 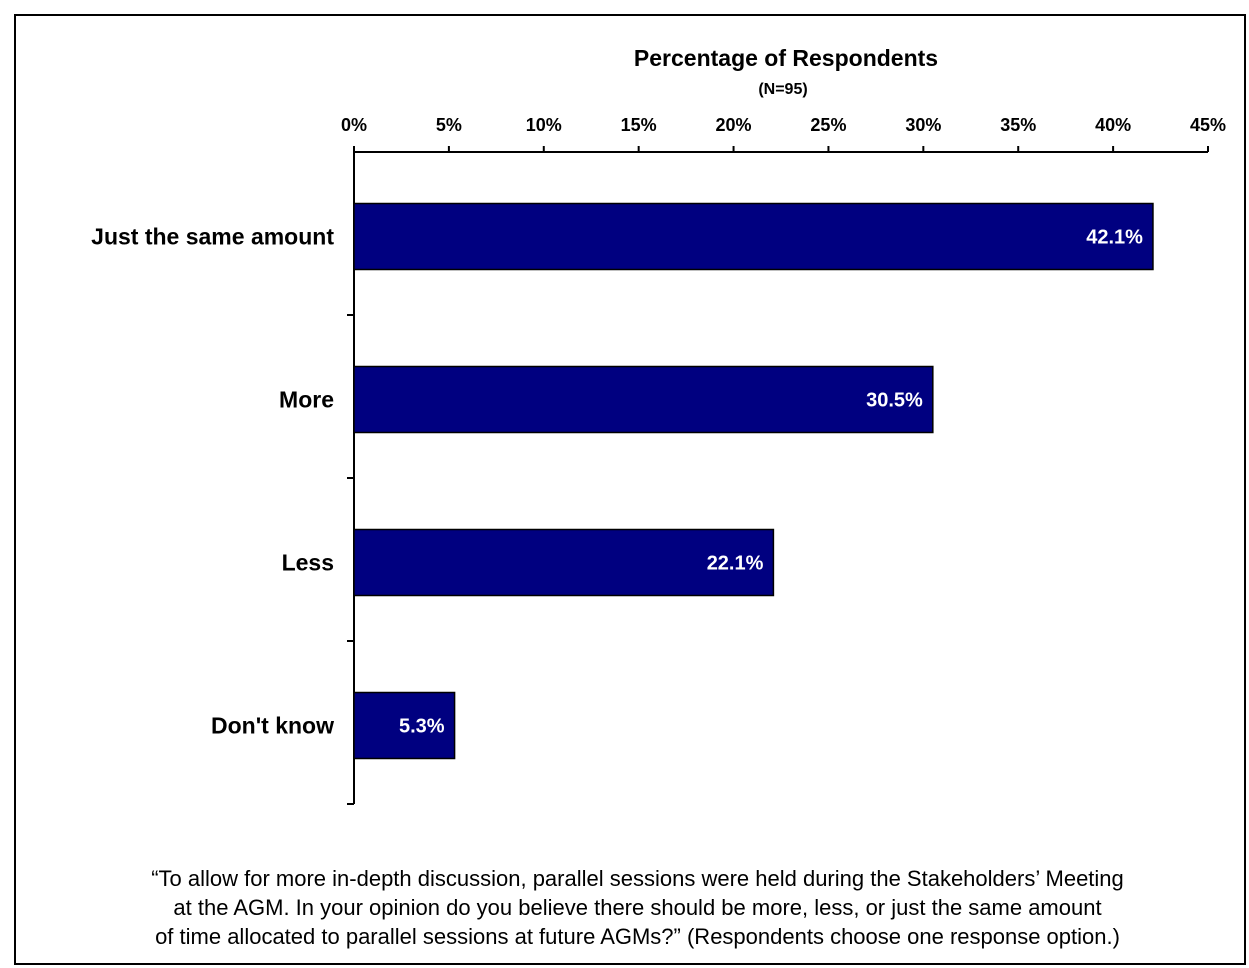 I want to click on category-label: Just the same amount, so click(x=212, y=237).